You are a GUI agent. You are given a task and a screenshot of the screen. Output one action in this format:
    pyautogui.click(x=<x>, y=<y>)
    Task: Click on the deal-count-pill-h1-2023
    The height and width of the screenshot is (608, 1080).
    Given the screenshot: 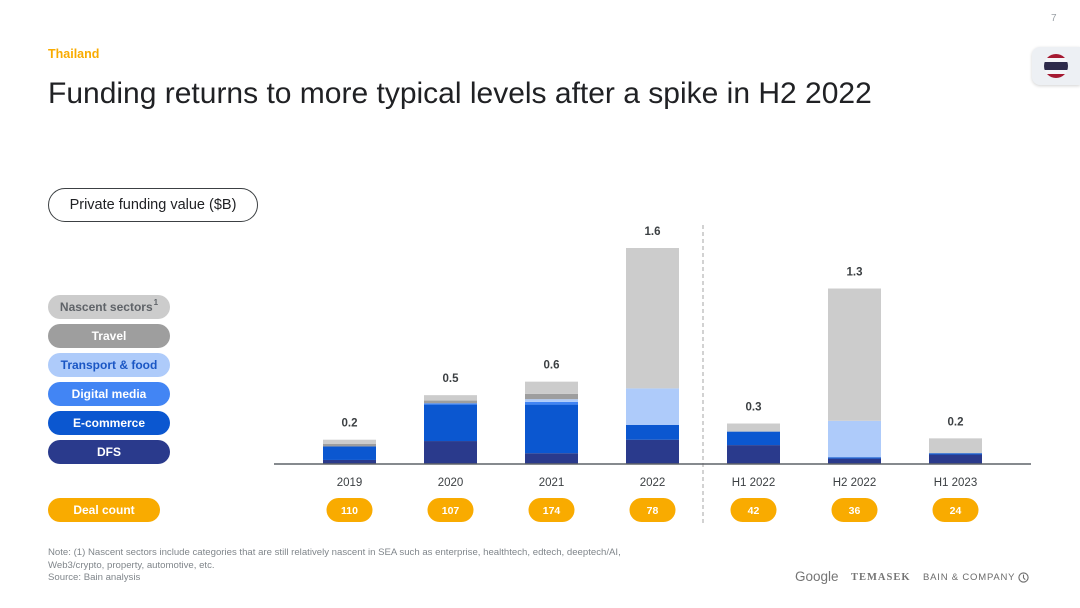 What is the action you would take?
    pyautogui.click(x=955, y=510)
    